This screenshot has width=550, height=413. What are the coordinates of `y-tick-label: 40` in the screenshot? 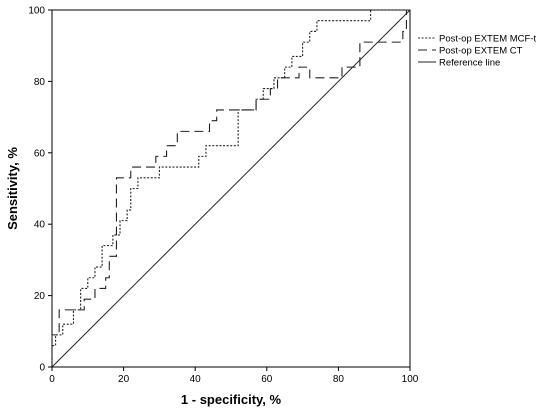 It's located at (40, 225).